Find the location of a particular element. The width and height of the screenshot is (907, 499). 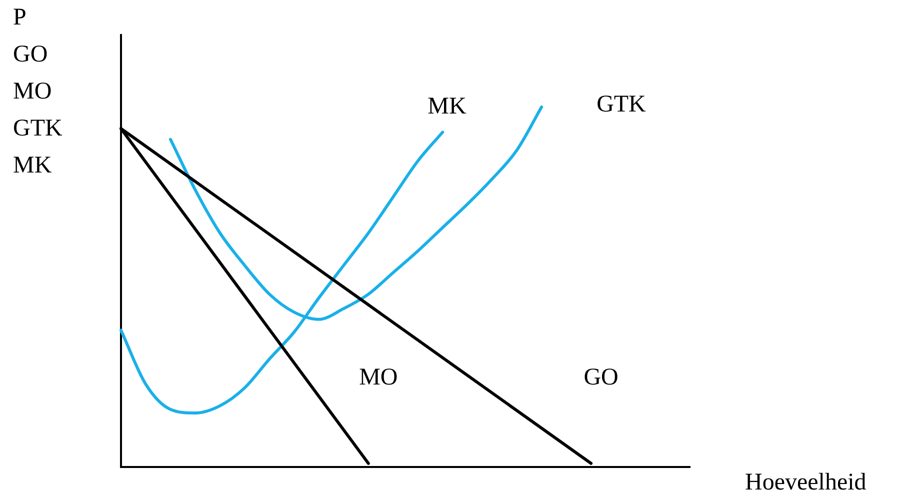

x-axis-title: Hoeveelheid is located at coordinates (805, 482).